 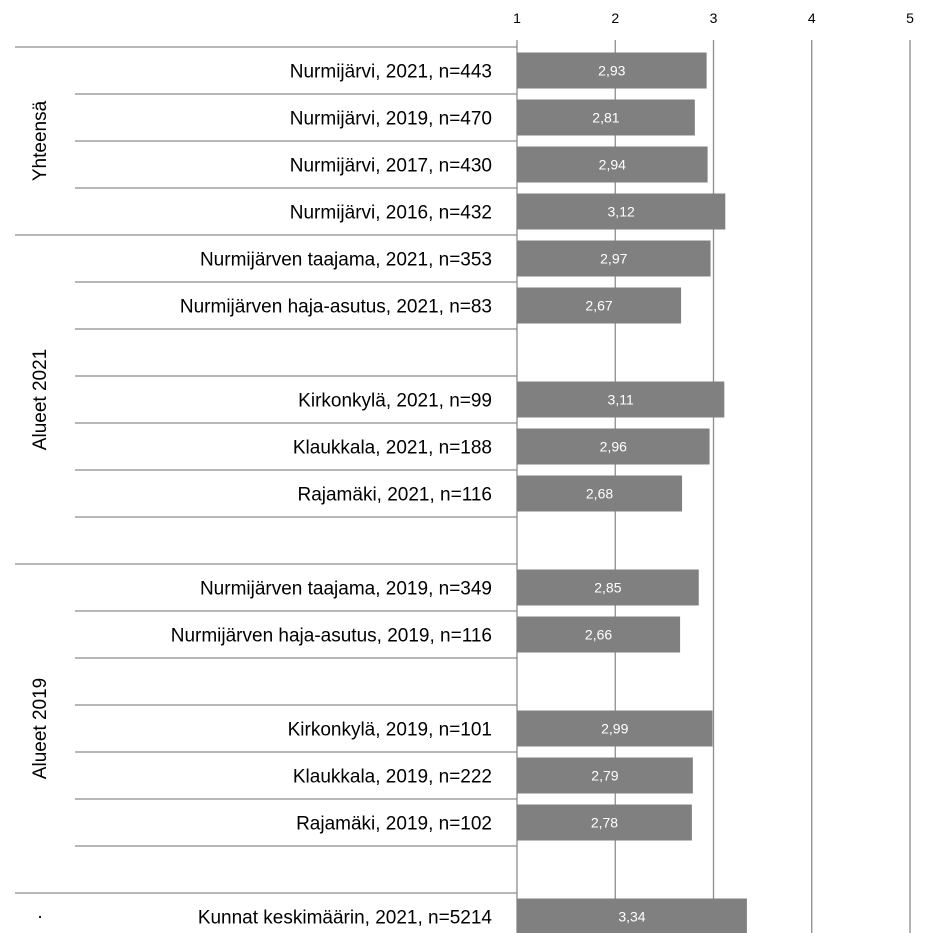 I want to click on data-label: 2,68, so click(x=599, y=494).